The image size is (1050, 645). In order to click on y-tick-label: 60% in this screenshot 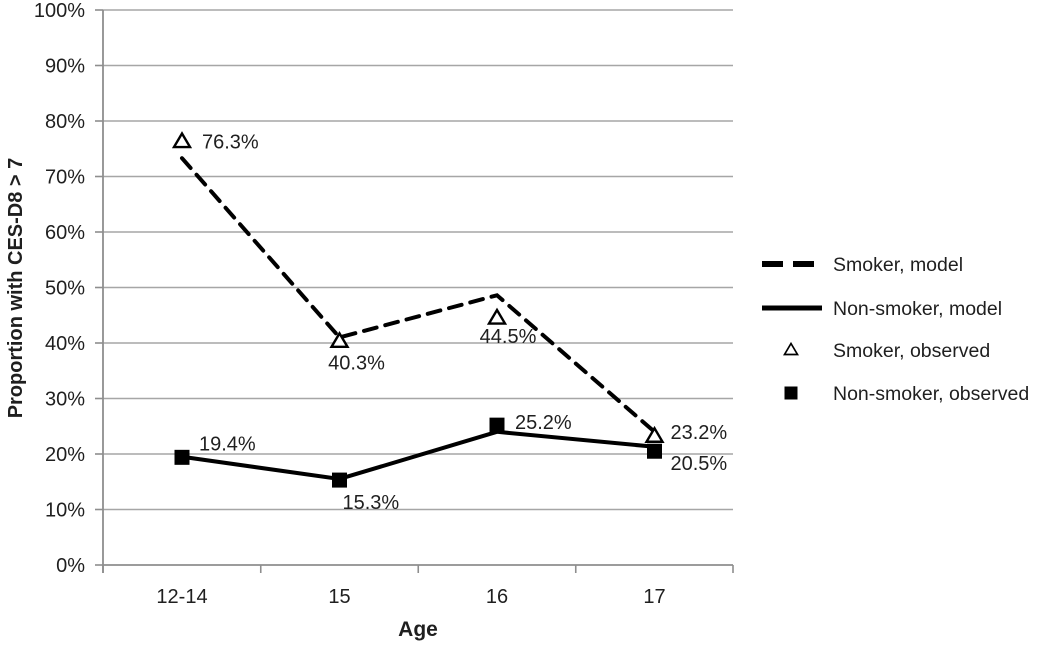, I will do `click(65, 233)`.